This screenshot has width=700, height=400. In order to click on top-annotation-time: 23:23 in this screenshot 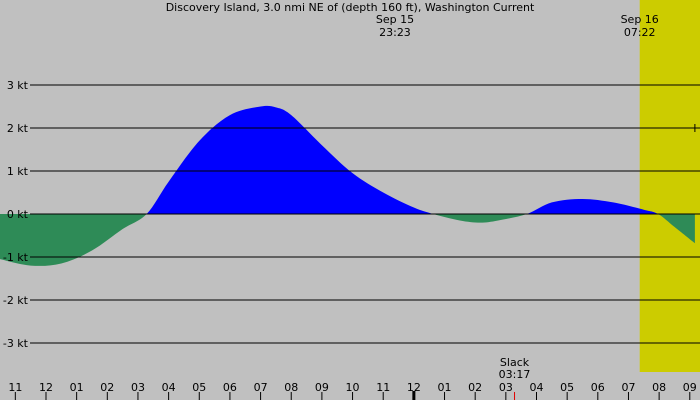, I will do `click(395, 32)`.